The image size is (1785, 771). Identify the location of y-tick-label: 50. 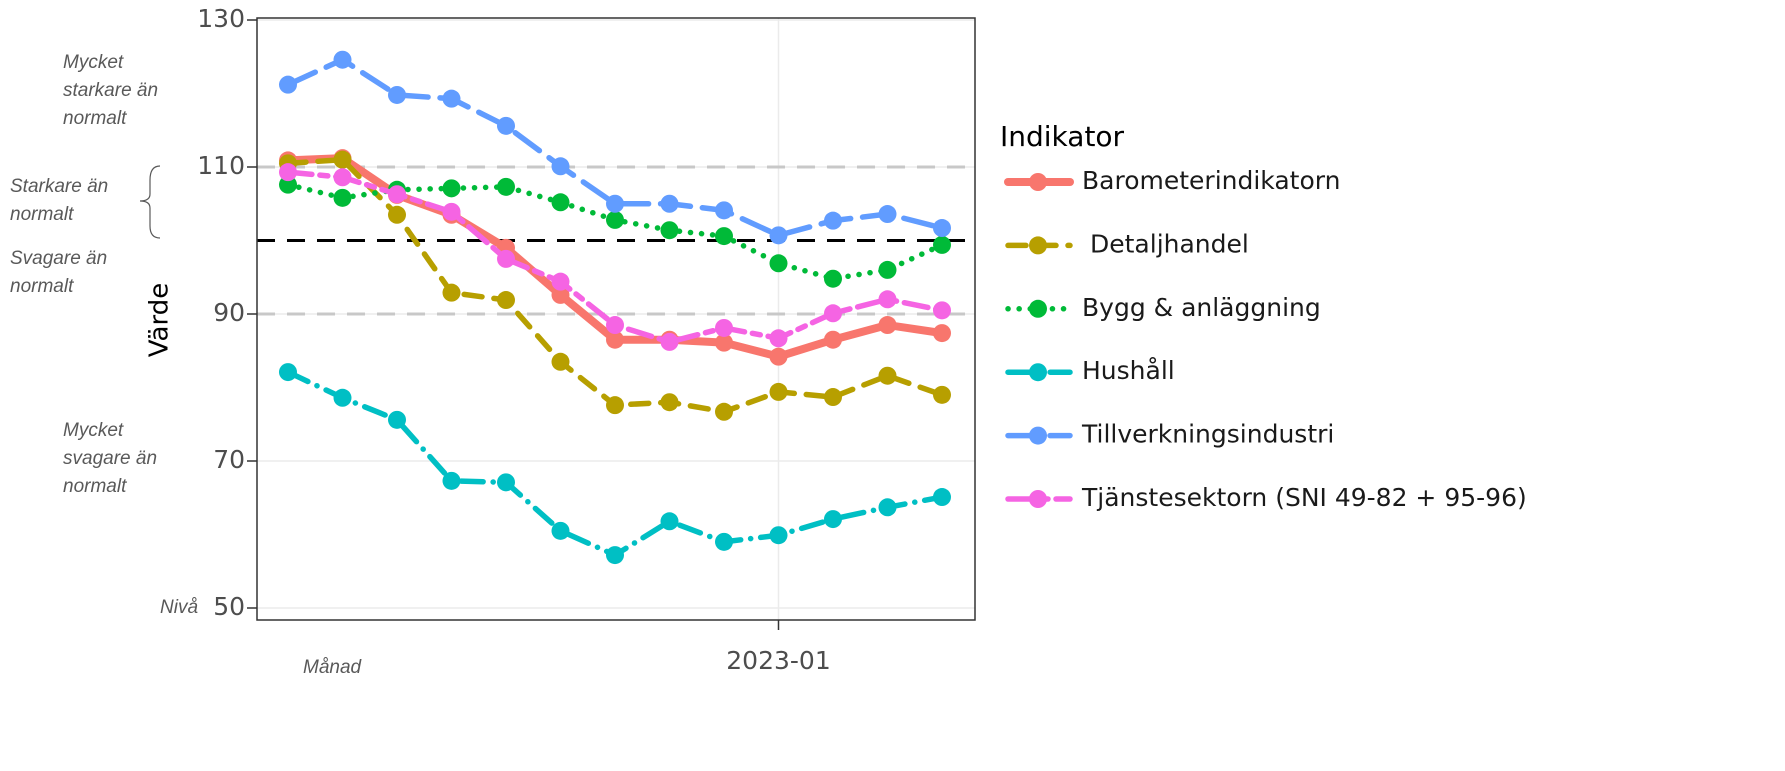
(229, 606).